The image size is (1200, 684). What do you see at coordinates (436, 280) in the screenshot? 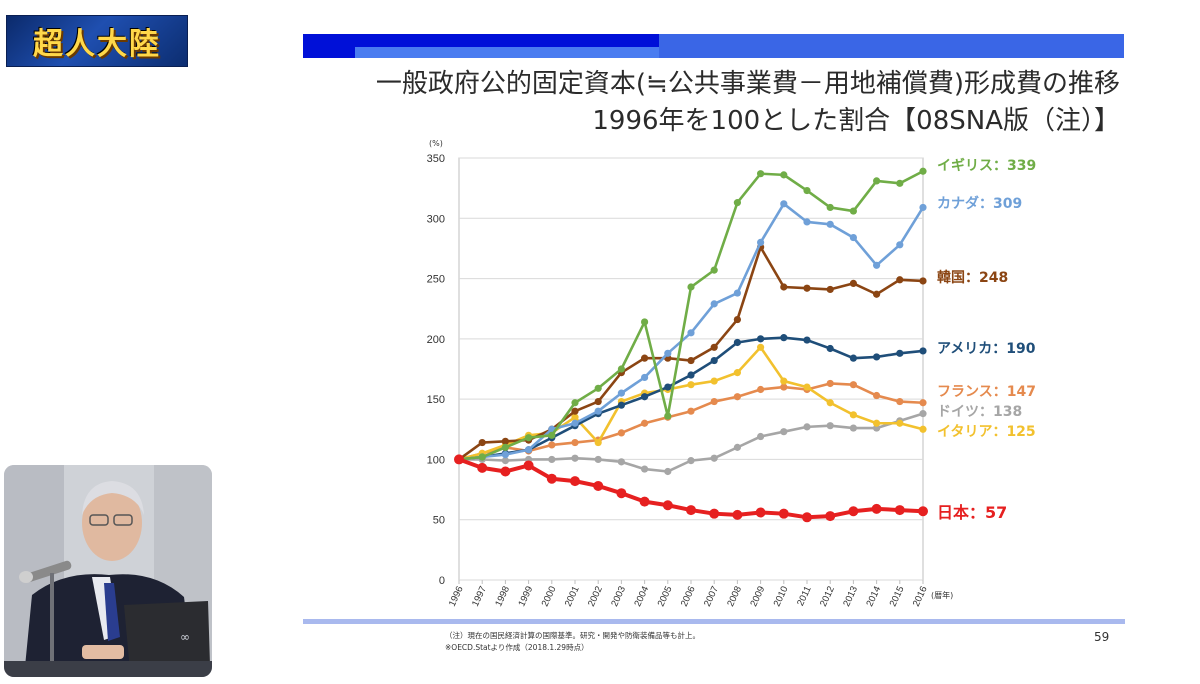
I see `y-tick-label: 250` at bounding box center [436, 280].